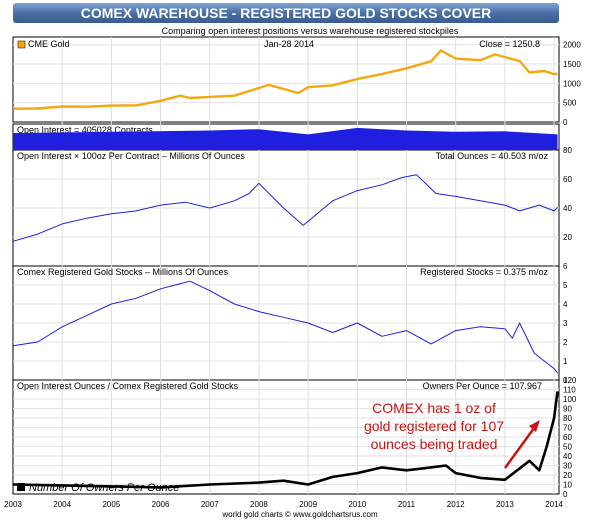 The height and width of the screenshot is (527, 600). Describe the element at coordinates (357, 504) in the screenshot. I see `x-tick-2010: 2010` at that location.